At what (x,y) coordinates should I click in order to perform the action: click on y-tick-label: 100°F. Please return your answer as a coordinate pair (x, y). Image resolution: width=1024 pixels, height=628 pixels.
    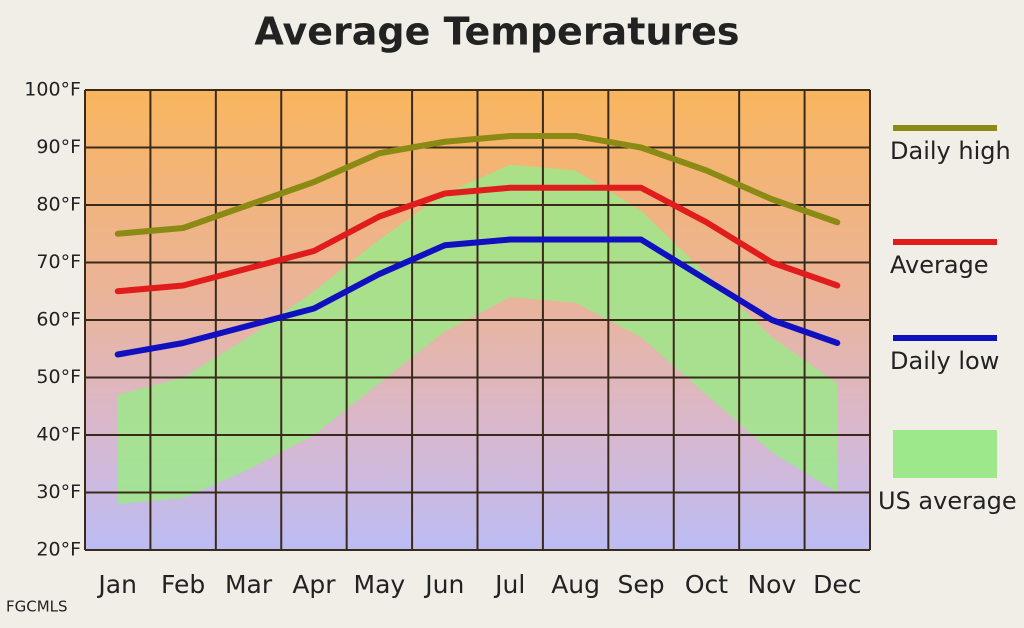
    Looking at the image, I should click on (52, 90).